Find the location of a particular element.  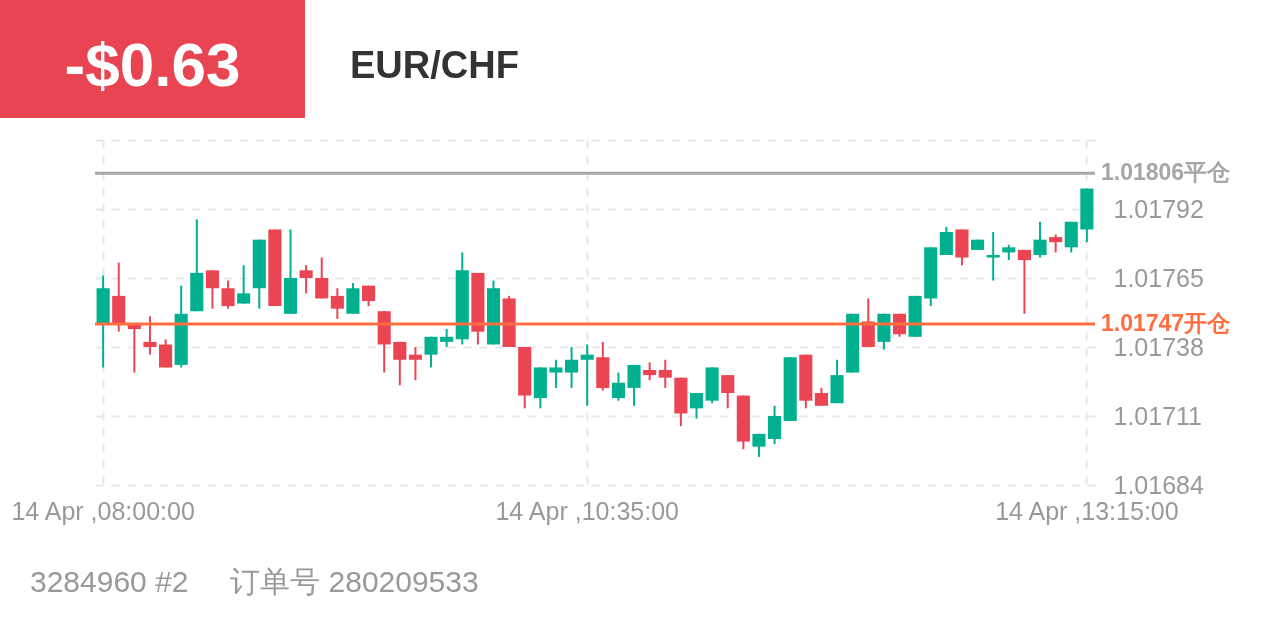

ref-line-label: 1.01806平仓 is located at coordinates (1166, 172).